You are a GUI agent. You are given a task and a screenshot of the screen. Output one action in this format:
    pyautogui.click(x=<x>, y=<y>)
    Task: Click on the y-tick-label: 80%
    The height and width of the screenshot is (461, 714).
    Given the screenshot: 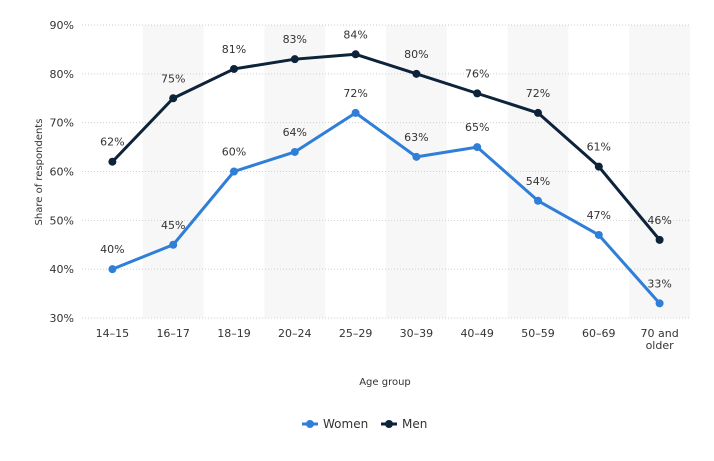 What is the action you would take?
    pyautogui.click(x=62, y=74)
    